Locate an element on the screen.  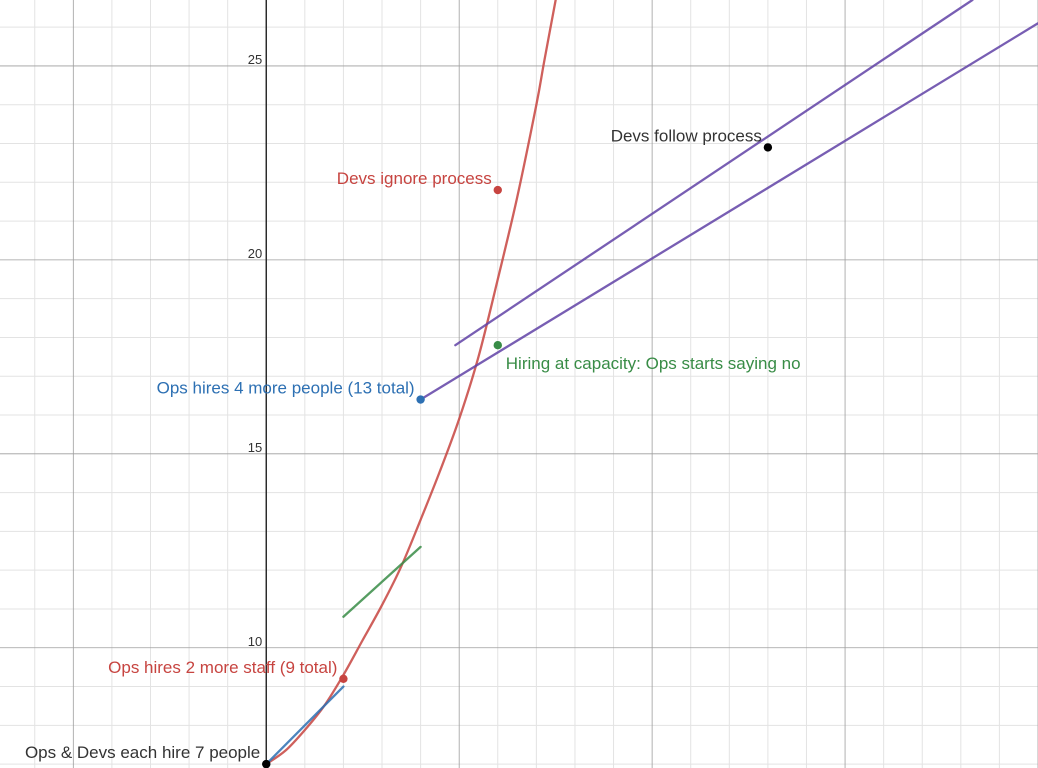
data-label: Hiring at capacity: Ops starts saying no is located at coordinates (653, 363).